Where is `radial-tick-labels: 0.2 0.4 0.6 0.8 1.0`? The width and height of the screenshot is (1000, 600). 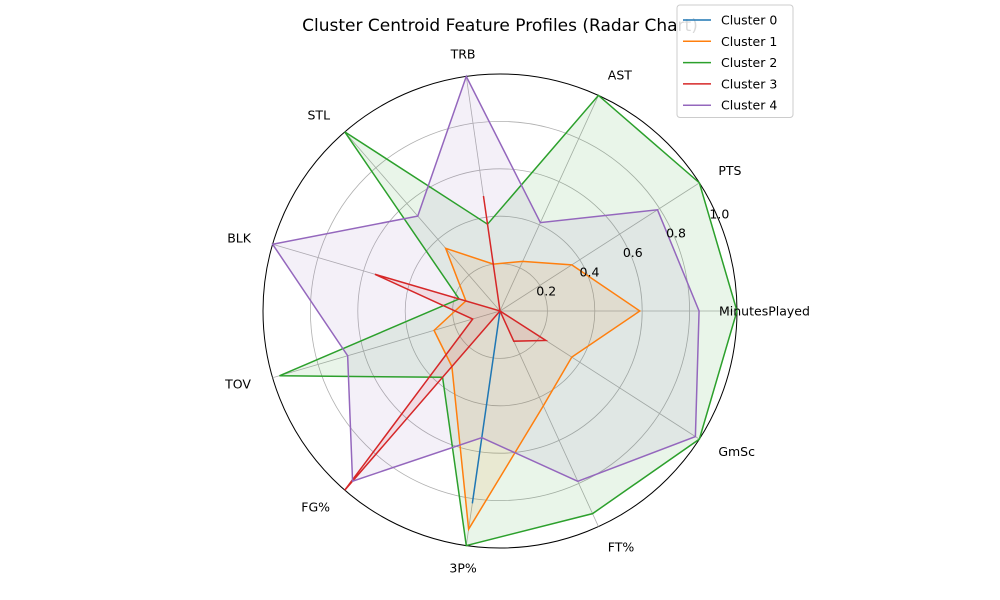 radial-tick-labels: 0.2 0.4 0.6 0.8 1.0 is located at coordinates (632, 252).